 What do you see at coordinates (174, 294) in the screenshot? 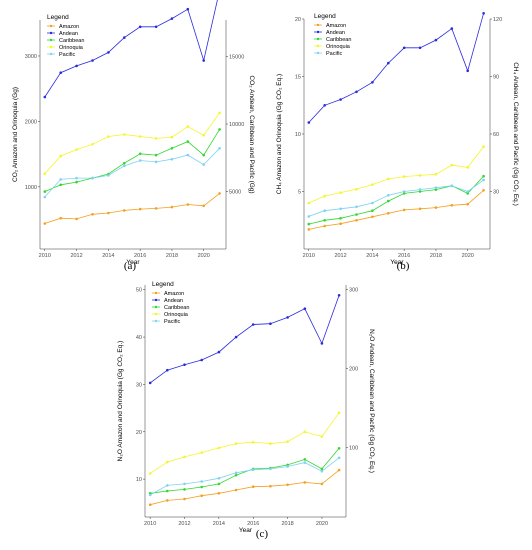
I see `legend-item-label: Amazon` at bounding box center [174, 294].